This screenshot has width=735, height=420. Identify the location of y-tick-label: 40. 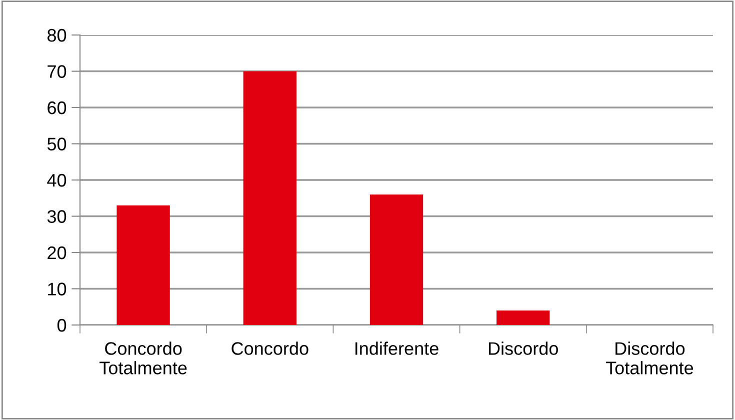
(56, 180).